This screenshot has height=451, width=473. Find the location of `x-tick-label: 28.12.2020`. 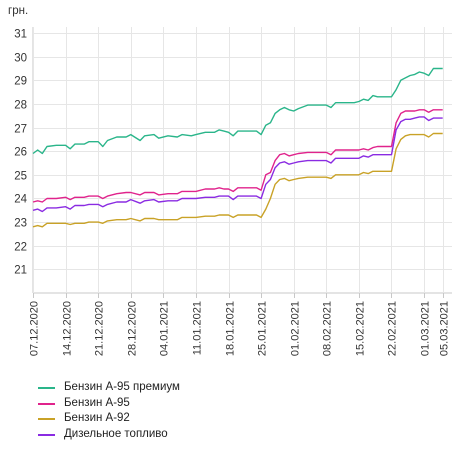

x-tick-label: 28.12.2020 is located at coordinates (133, 328).